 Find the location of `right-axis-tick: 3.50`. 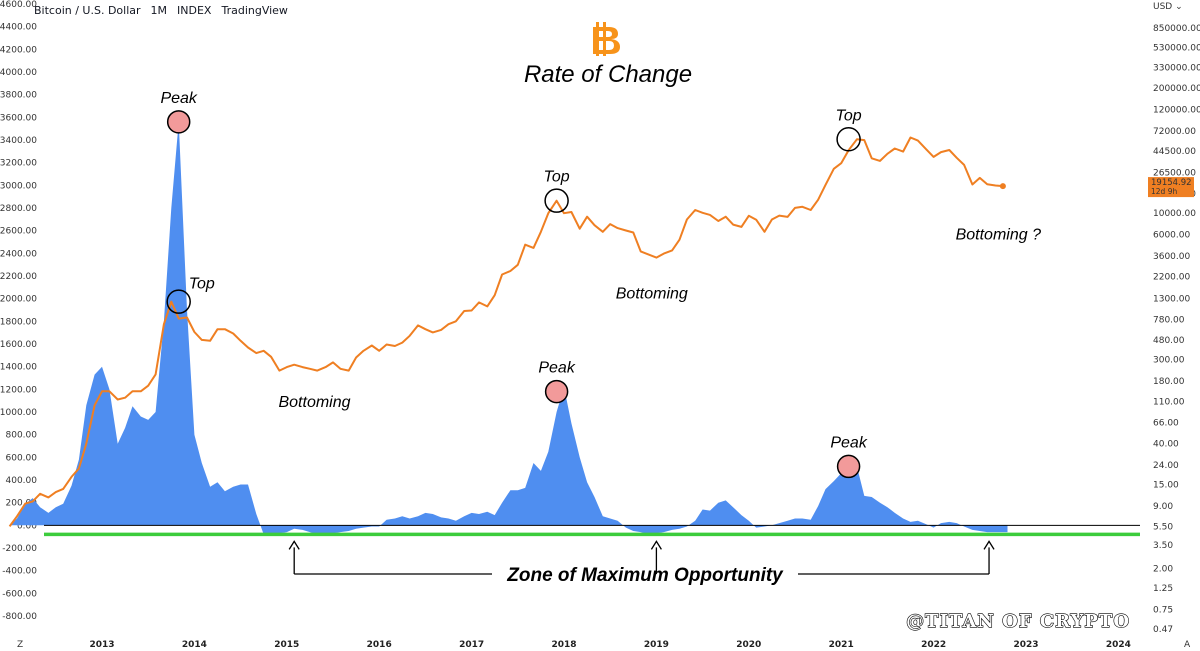

right-axis-tick: 3.50 is located at coordinates (1163, 546).